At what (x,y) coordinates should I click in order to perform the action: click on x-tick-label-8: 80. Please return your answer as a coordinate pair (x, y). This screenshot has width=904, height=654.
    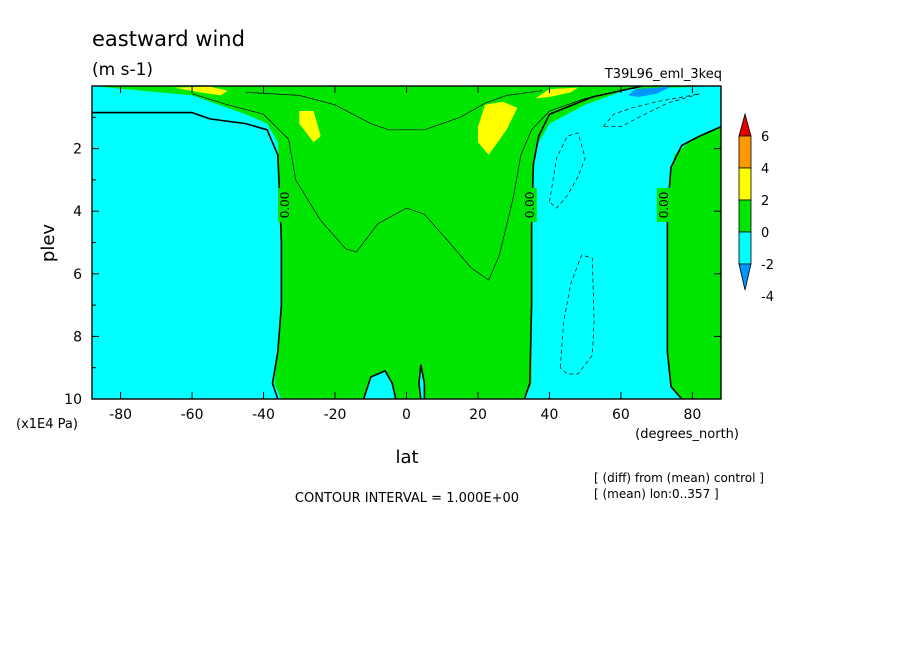
    Looking at the image, I should click on (692, 415).